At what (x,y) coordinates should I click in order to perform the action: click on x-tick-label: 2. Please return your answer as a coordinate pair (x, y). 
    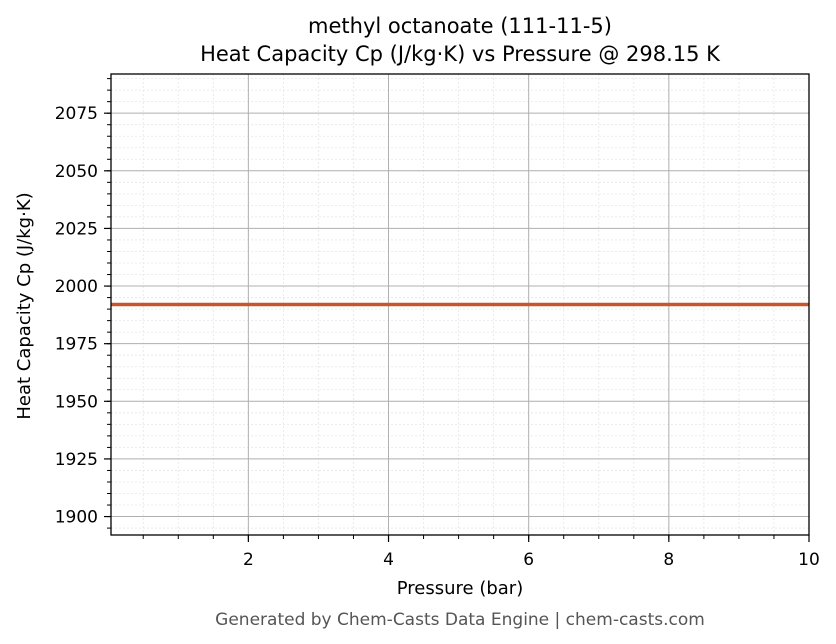
    Looking at the image, I should click on (248, 560).